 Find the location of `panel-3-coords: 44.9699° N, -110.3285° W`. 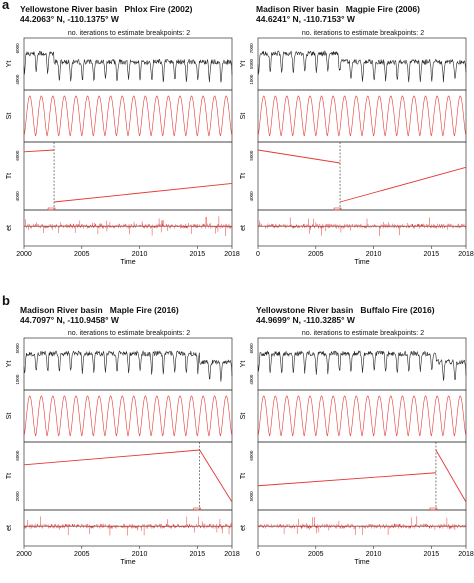

panel-3-coords: 44.9699° N, -110.3285° W is located at coordinates (305, 320).